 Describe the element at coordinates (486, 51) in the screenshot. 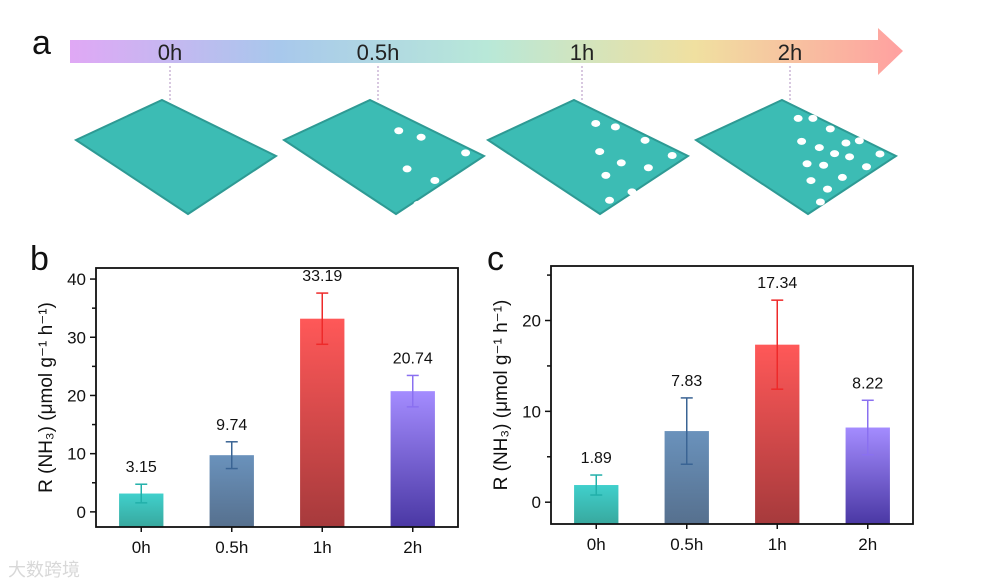

I see `timeline-arrow` at that location.